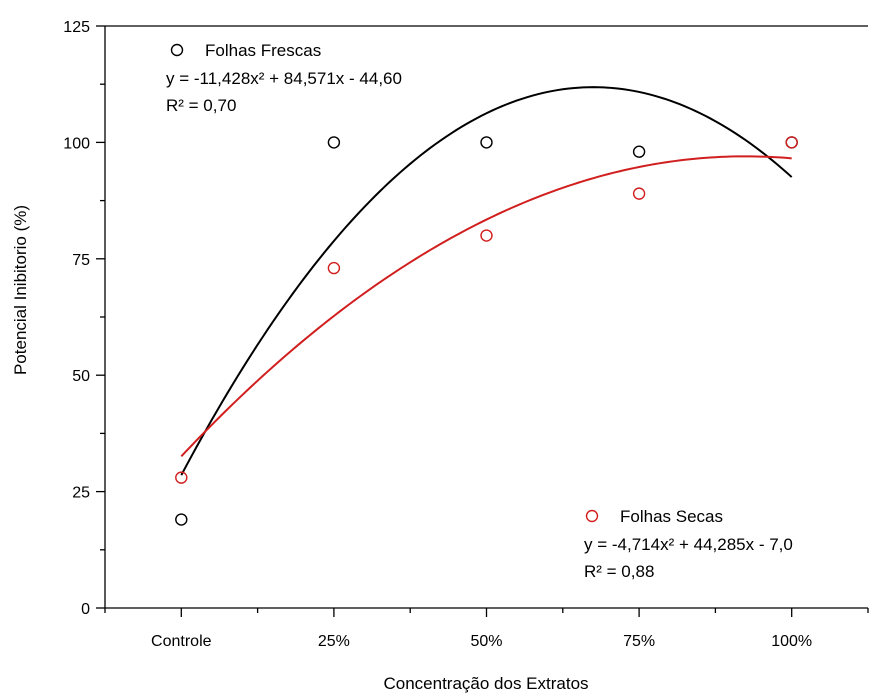  Describe the element at coordinates (485, 683) in the screenshot. I see `x-axis-label: Concentração dos Extratos` at that location.